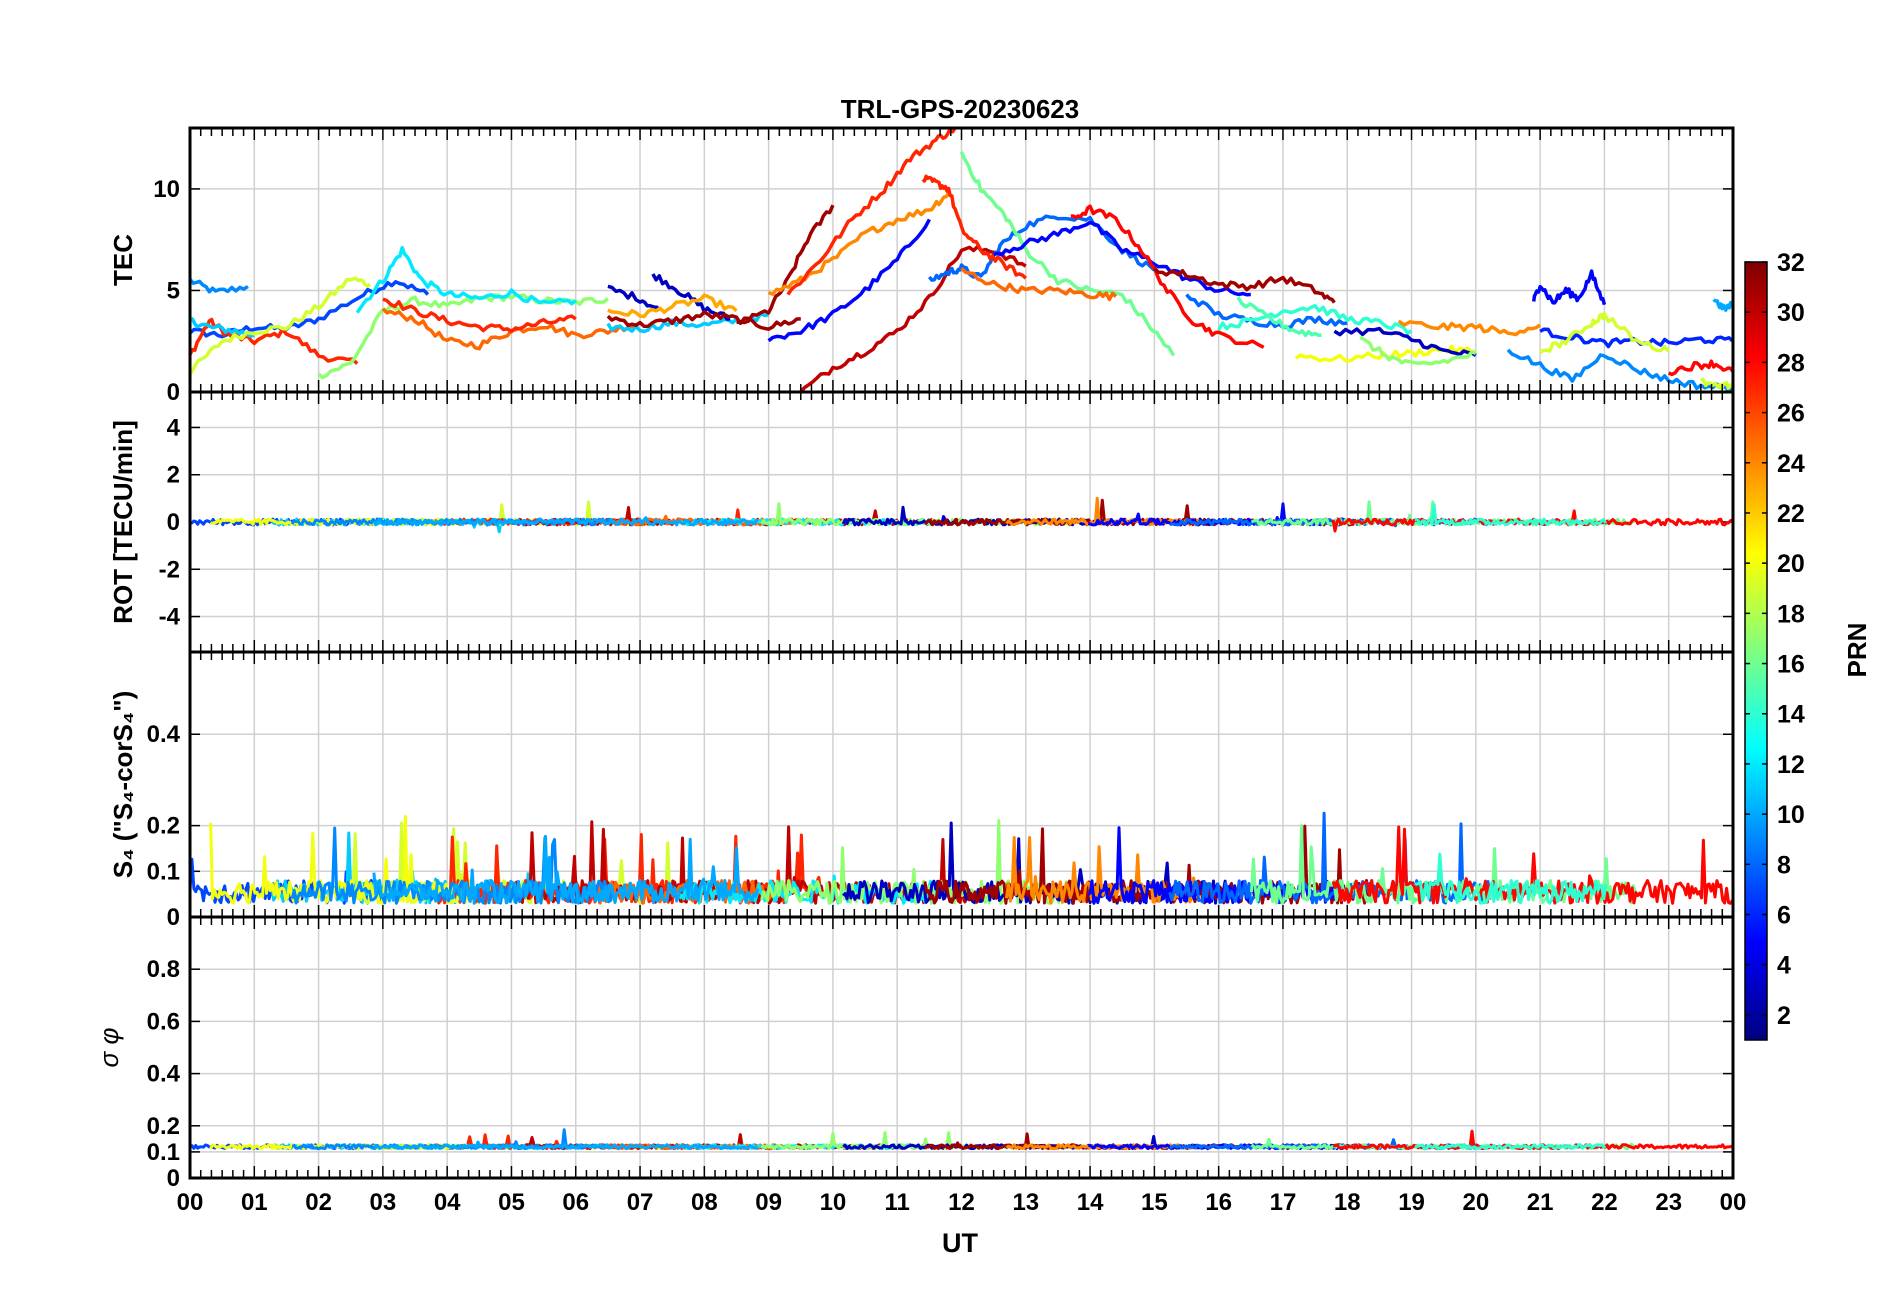  What do you see at coordinates (640, 1202) in the screenshot?
I see `x-tick-label: 07` at bounding box center [640, 1202].